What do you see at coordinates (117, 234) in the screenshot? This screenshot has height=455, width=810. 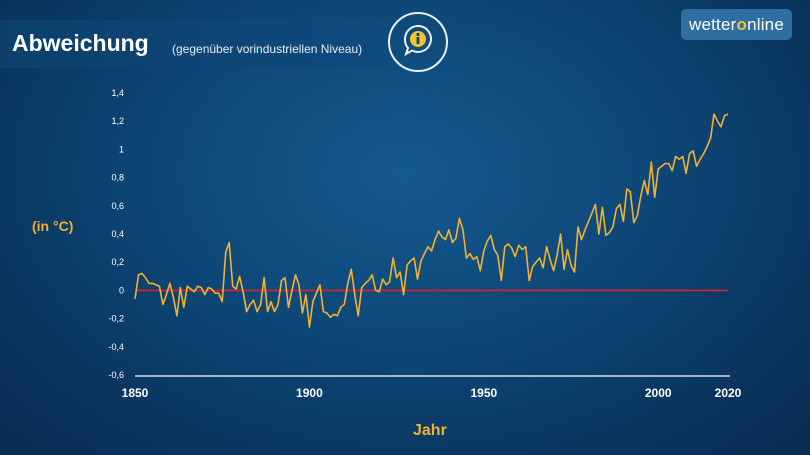 I see `y-tick-label: 0,4` at bounding box center [117, 234].